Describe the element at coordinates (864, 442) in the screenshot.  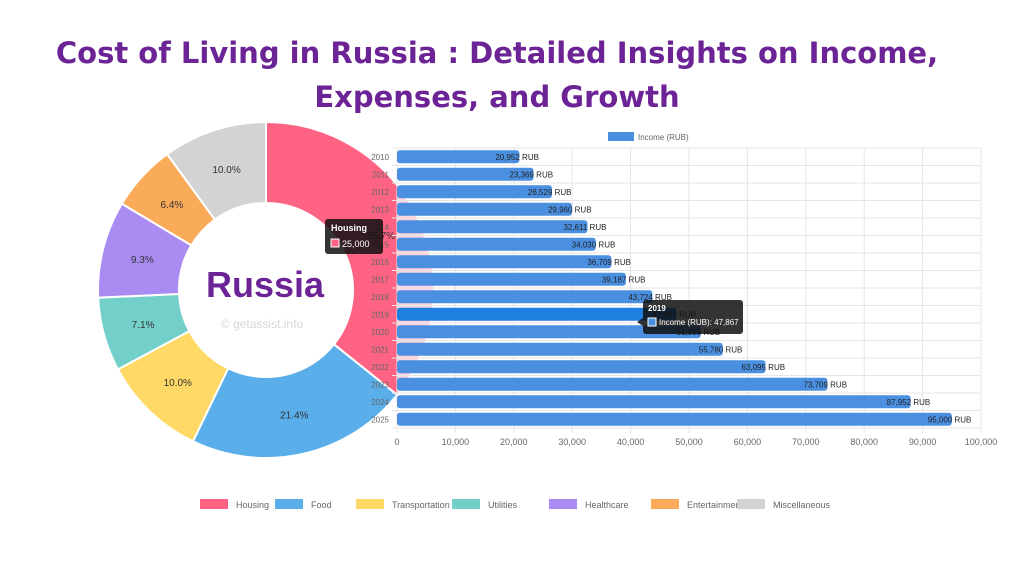
I see `x-tick-label: 80,000` at that location.